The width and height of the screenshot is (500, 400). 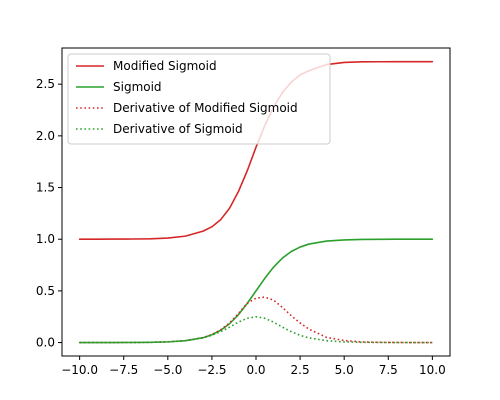 What do you see at coordinates (123, 370) in the screenshot?
I see `x-tick-label: −7.5` at bounding box center [123, 370].